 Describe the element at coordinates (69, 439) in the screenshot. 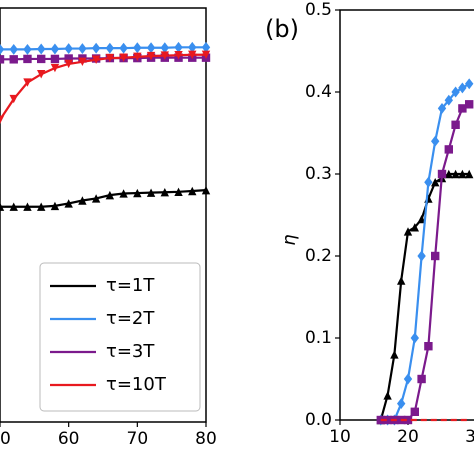

I see `x-tick-label: 60` at that location.